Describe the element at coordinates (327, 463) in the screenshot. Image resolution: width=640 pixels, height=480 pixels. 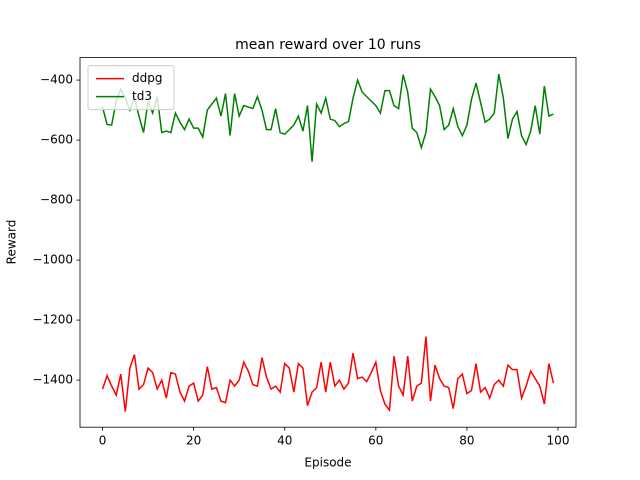
I see `x-axis-label: Episode` at that location.